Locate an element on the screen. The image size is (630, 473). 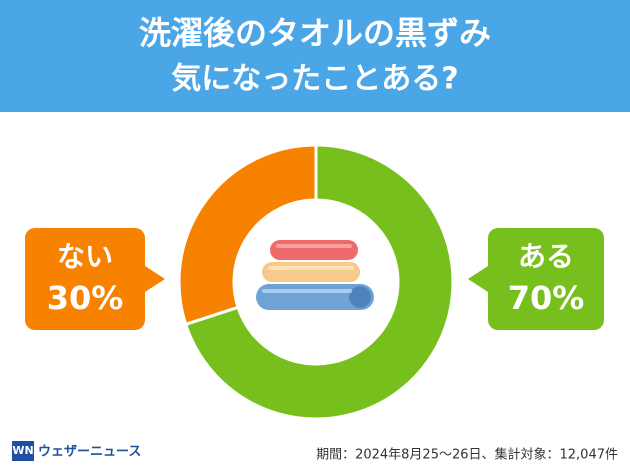
donut-segment is located at coordinates (247, 235).